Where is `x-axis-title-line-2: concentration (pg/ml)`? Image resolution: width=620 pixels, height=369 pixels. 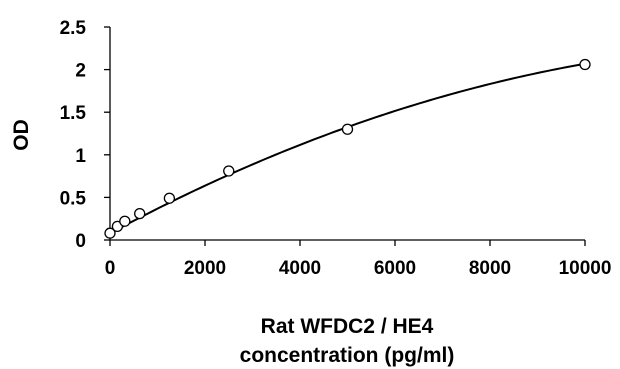
x-axis-title-line-2: concentration (pg/ml) is located at coordinates (347, 355).